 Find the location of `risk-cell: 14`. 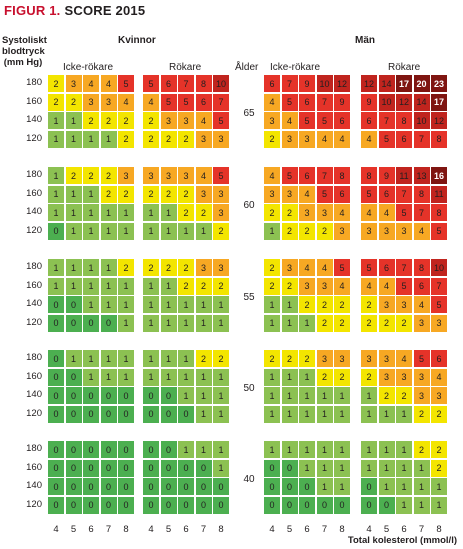

risk-cell: 14 is located at coordinates (386, 83).